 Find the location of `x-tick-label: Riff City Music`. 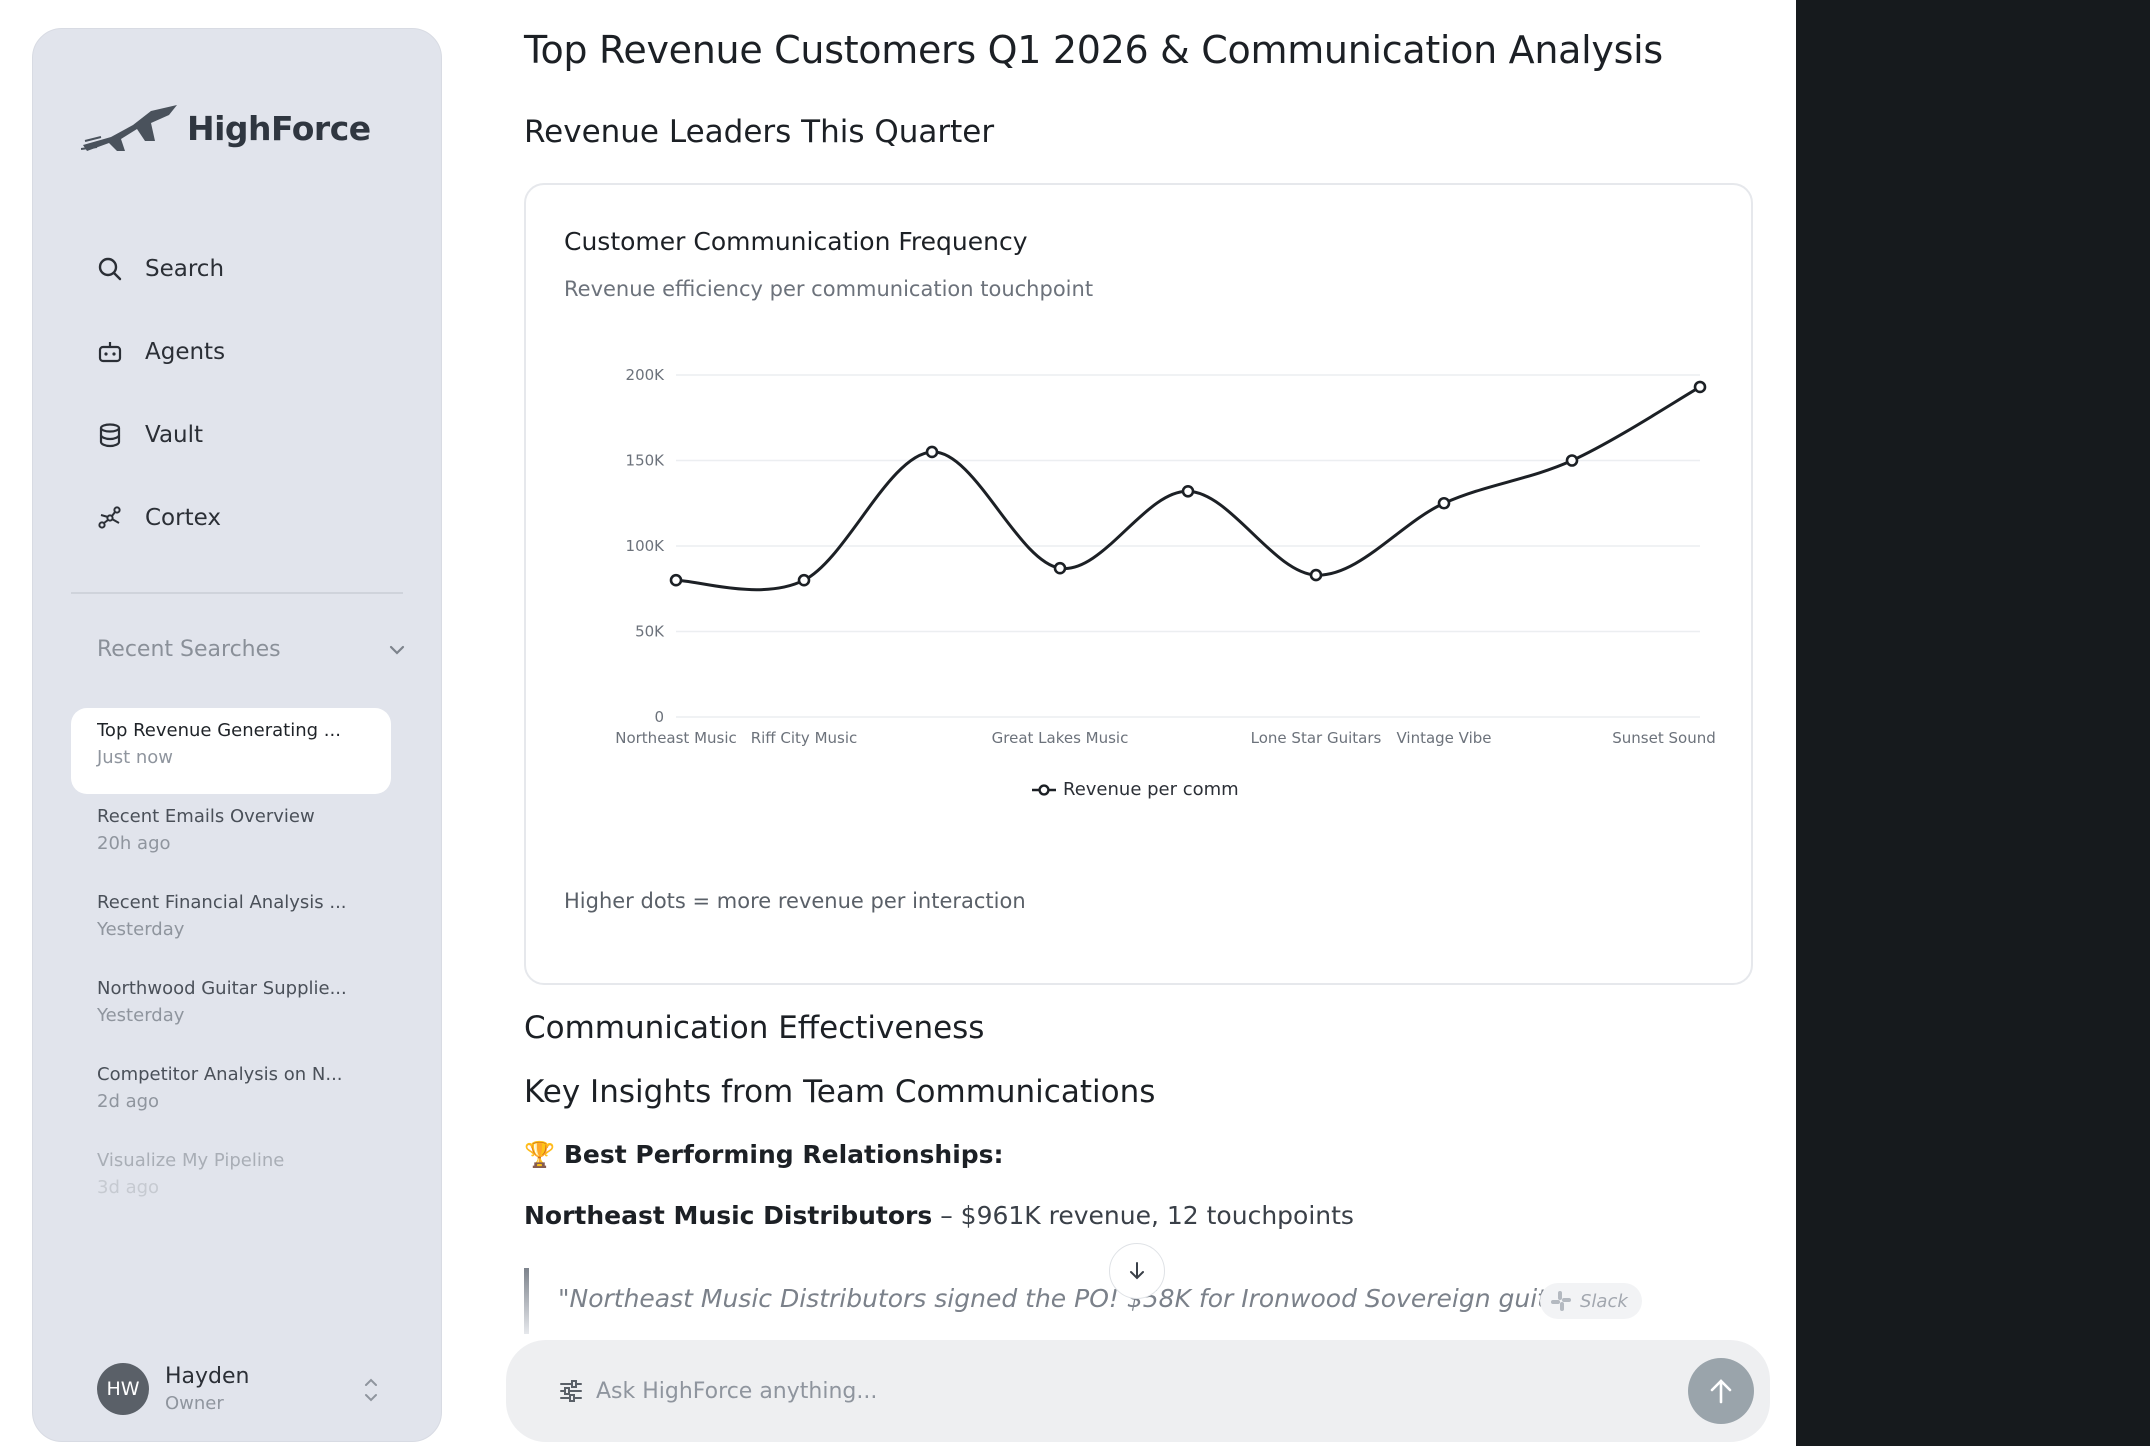

x-tick-label: Riff City Music is located at coordinates (804, 738).